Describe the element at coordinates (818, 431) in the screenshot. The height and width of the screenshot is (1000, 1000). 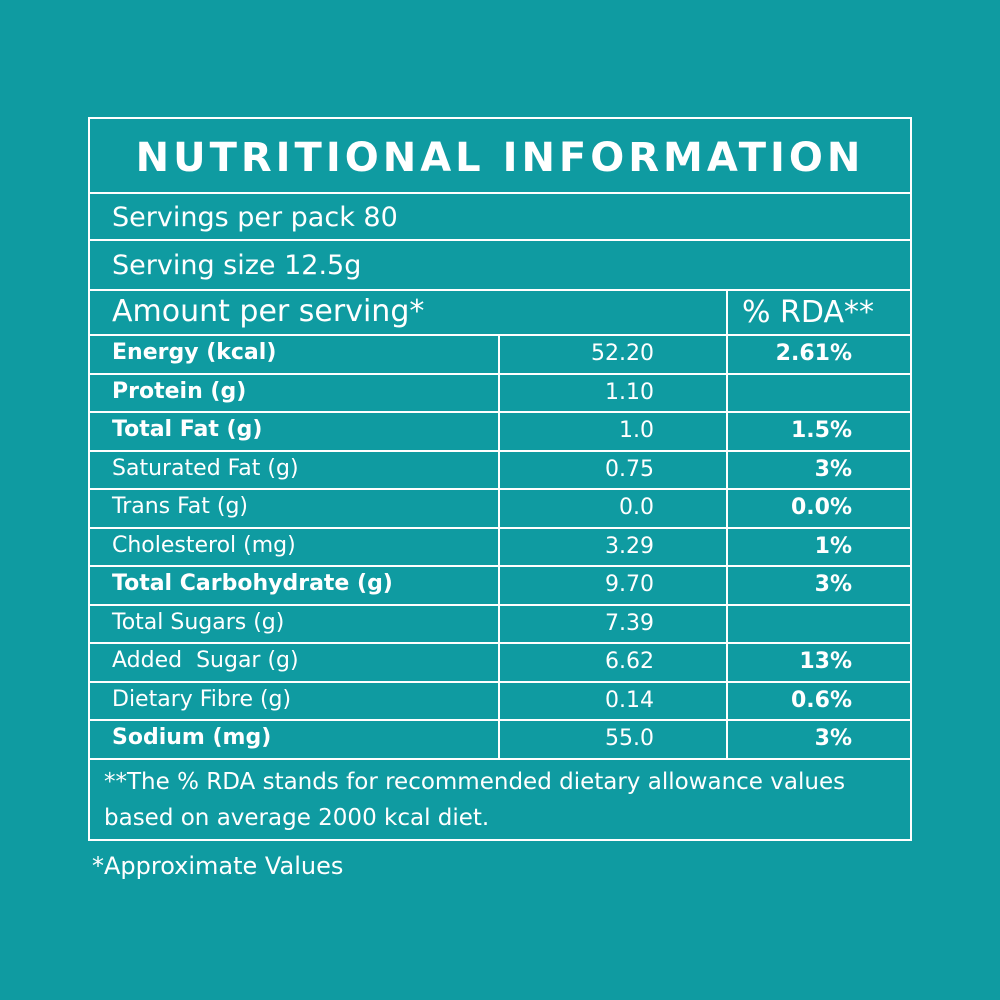
I see `nutrient-rda: 1.5%` at that location.